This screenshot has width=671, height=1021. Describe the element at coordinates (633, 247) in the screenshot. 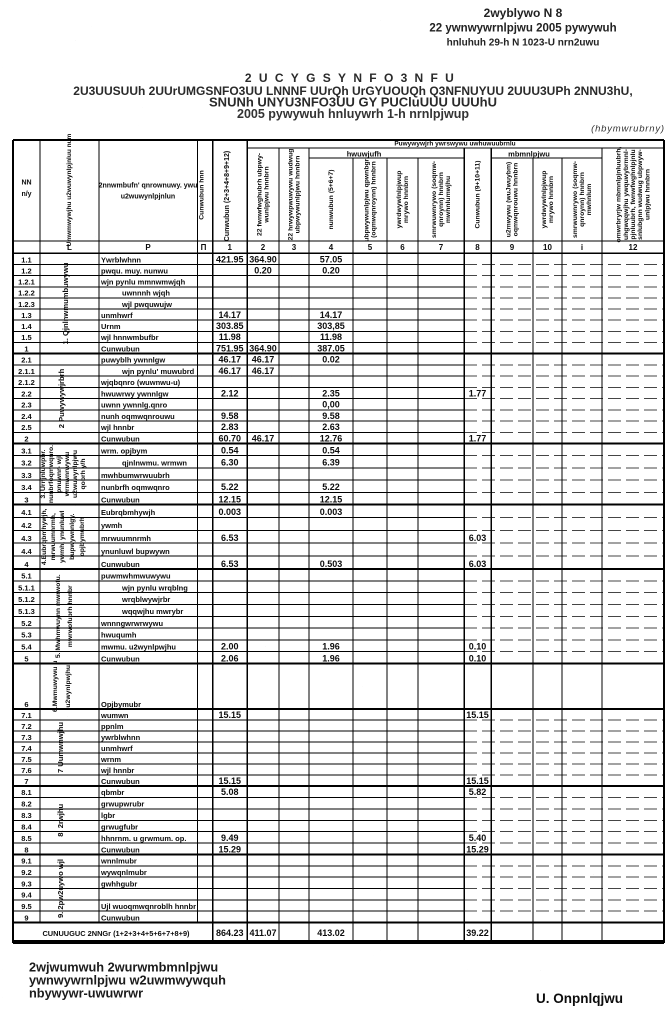

I see `svg-text: 12` at that location.